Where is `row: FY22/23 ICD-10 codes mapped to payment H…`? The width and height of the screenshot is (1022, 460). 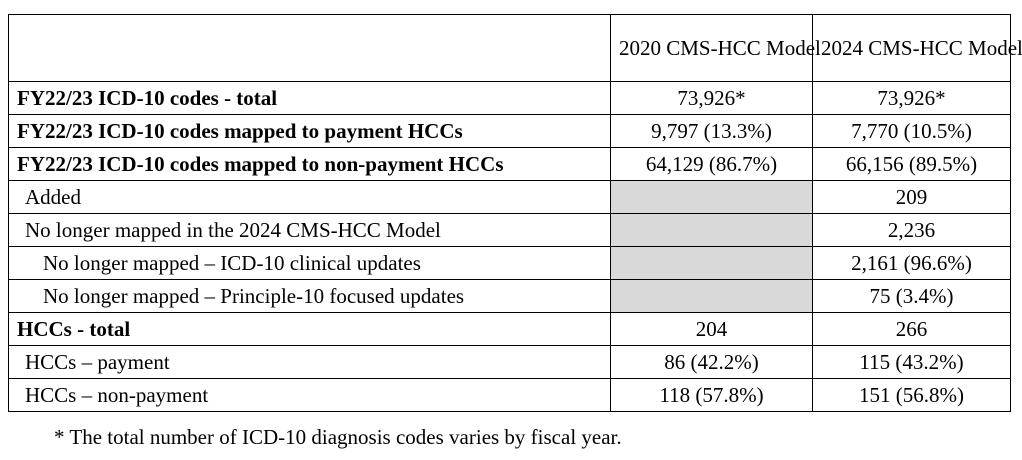 row: FY22/23 ICD-10 codes mapped to payment H… is located at coordinates (509, 131).